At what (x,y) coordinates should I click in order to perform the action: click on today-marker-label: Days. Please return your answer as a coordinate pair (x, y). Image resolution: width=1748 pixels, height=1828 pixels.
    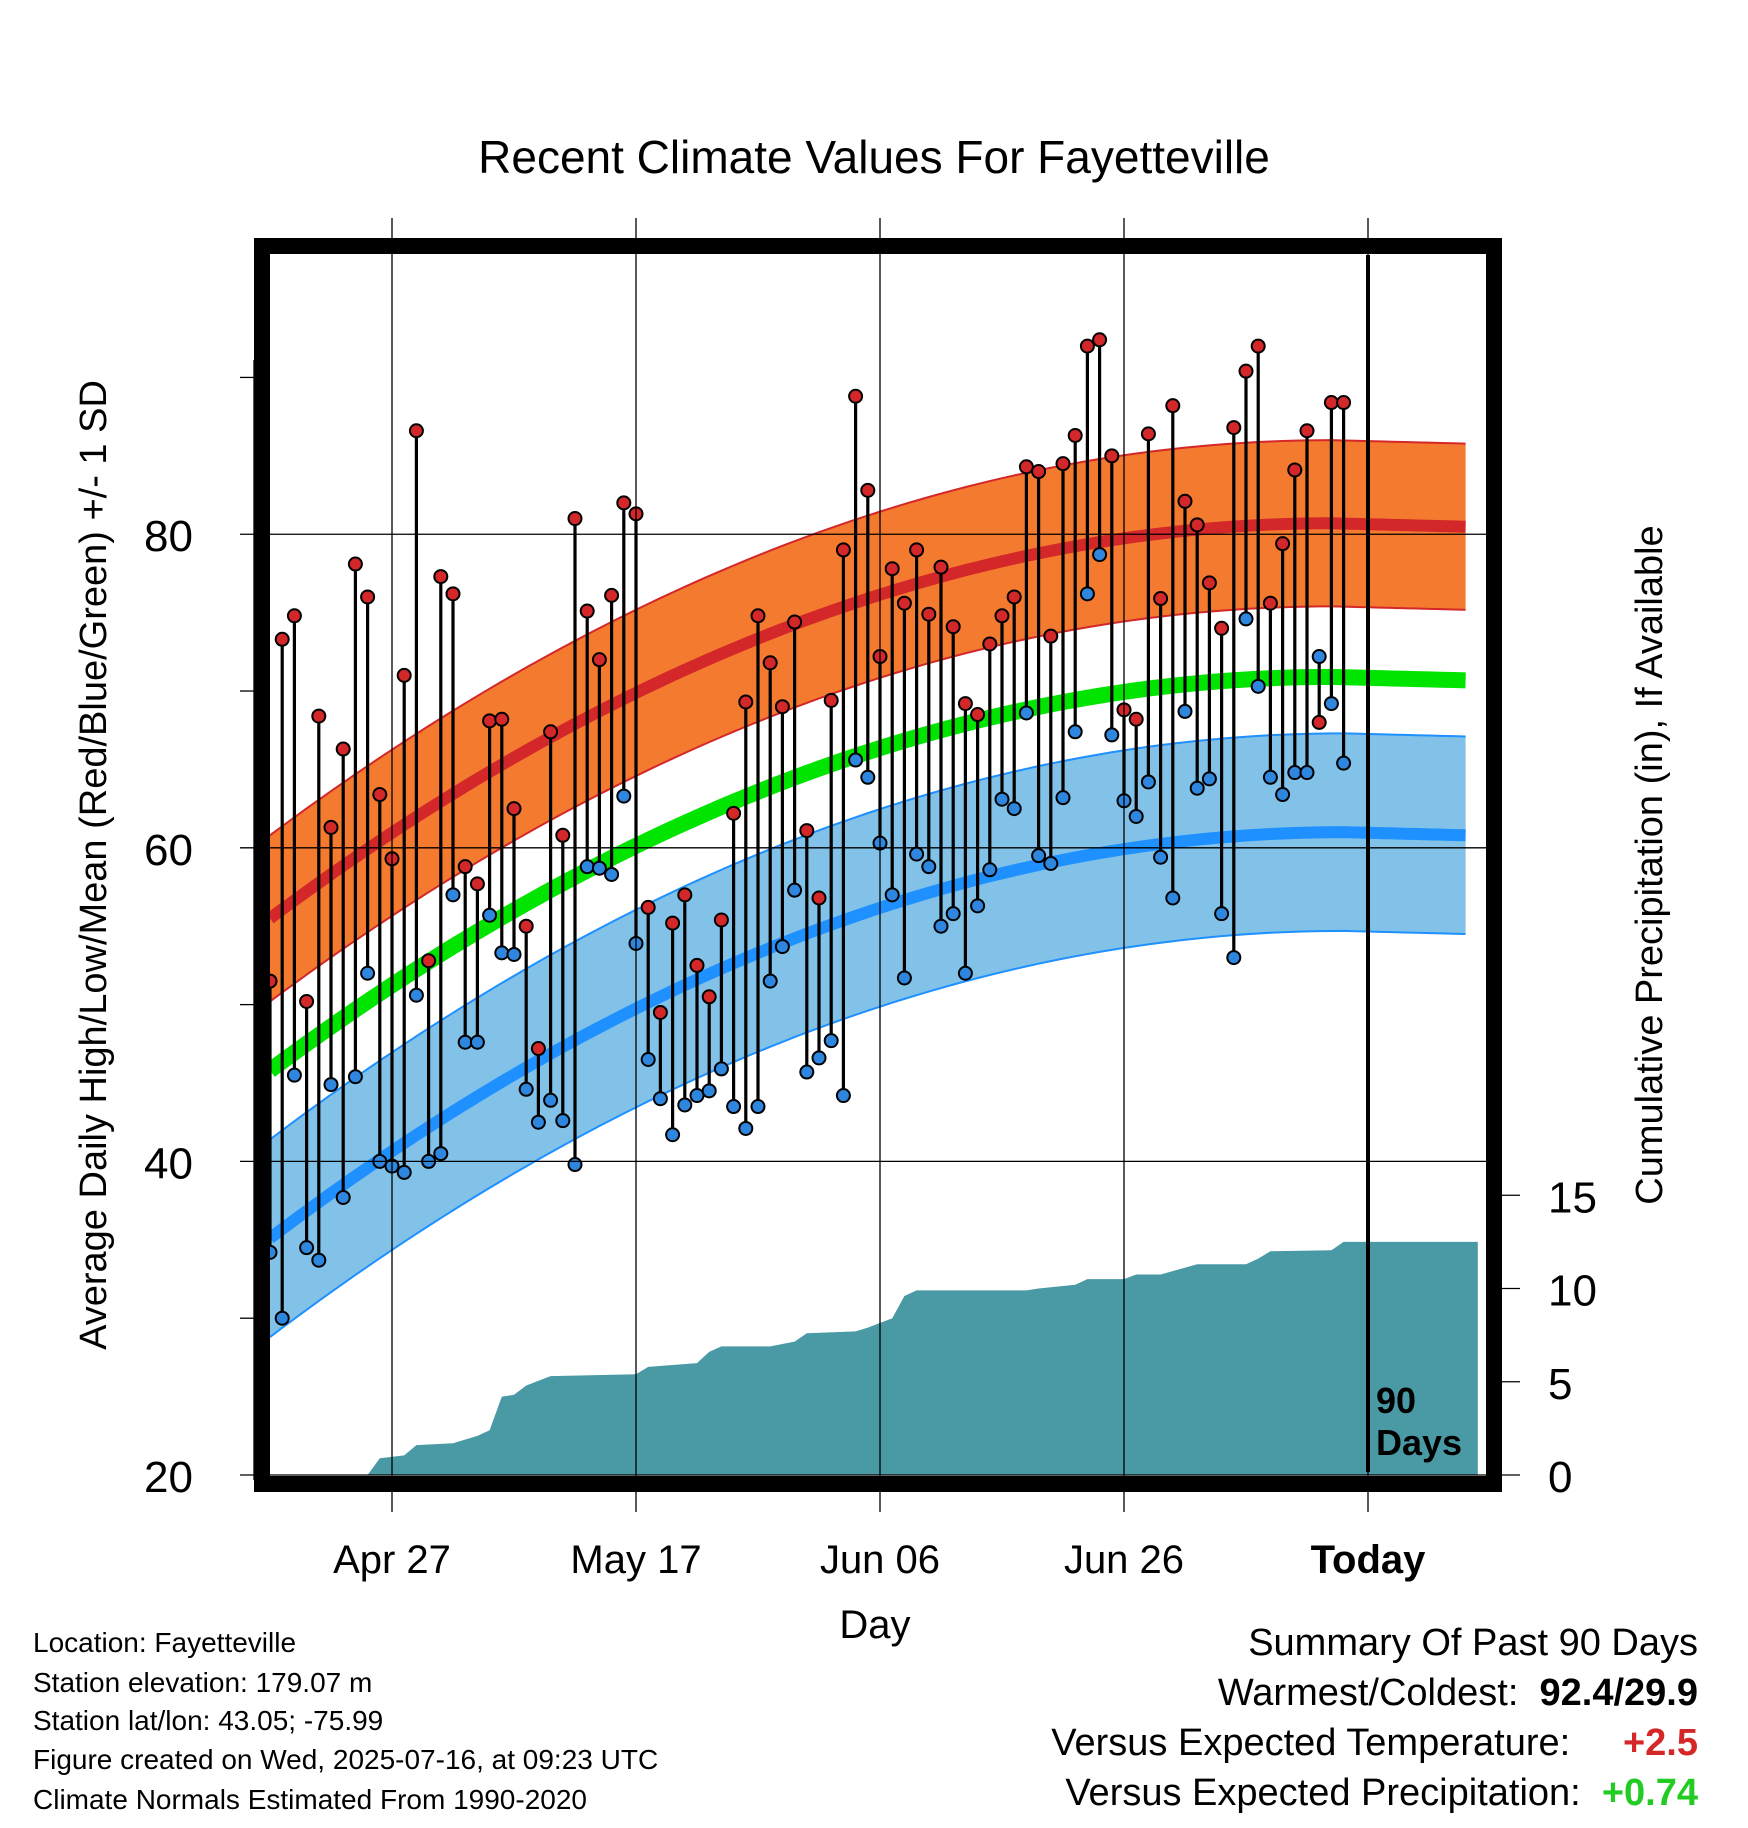
    Looking at the image, I should click on (1419, 1442).